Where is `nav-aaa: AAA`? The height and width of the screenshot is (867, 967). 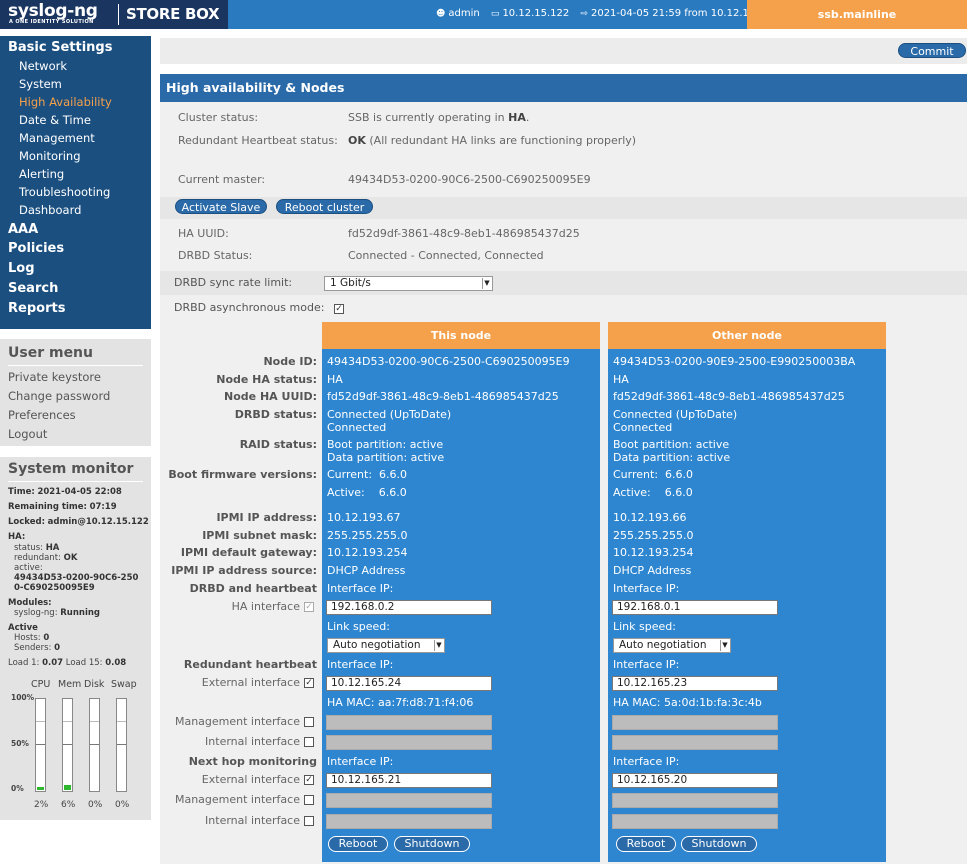 nav-aaa: AAA is located at coordinates (23, 229).